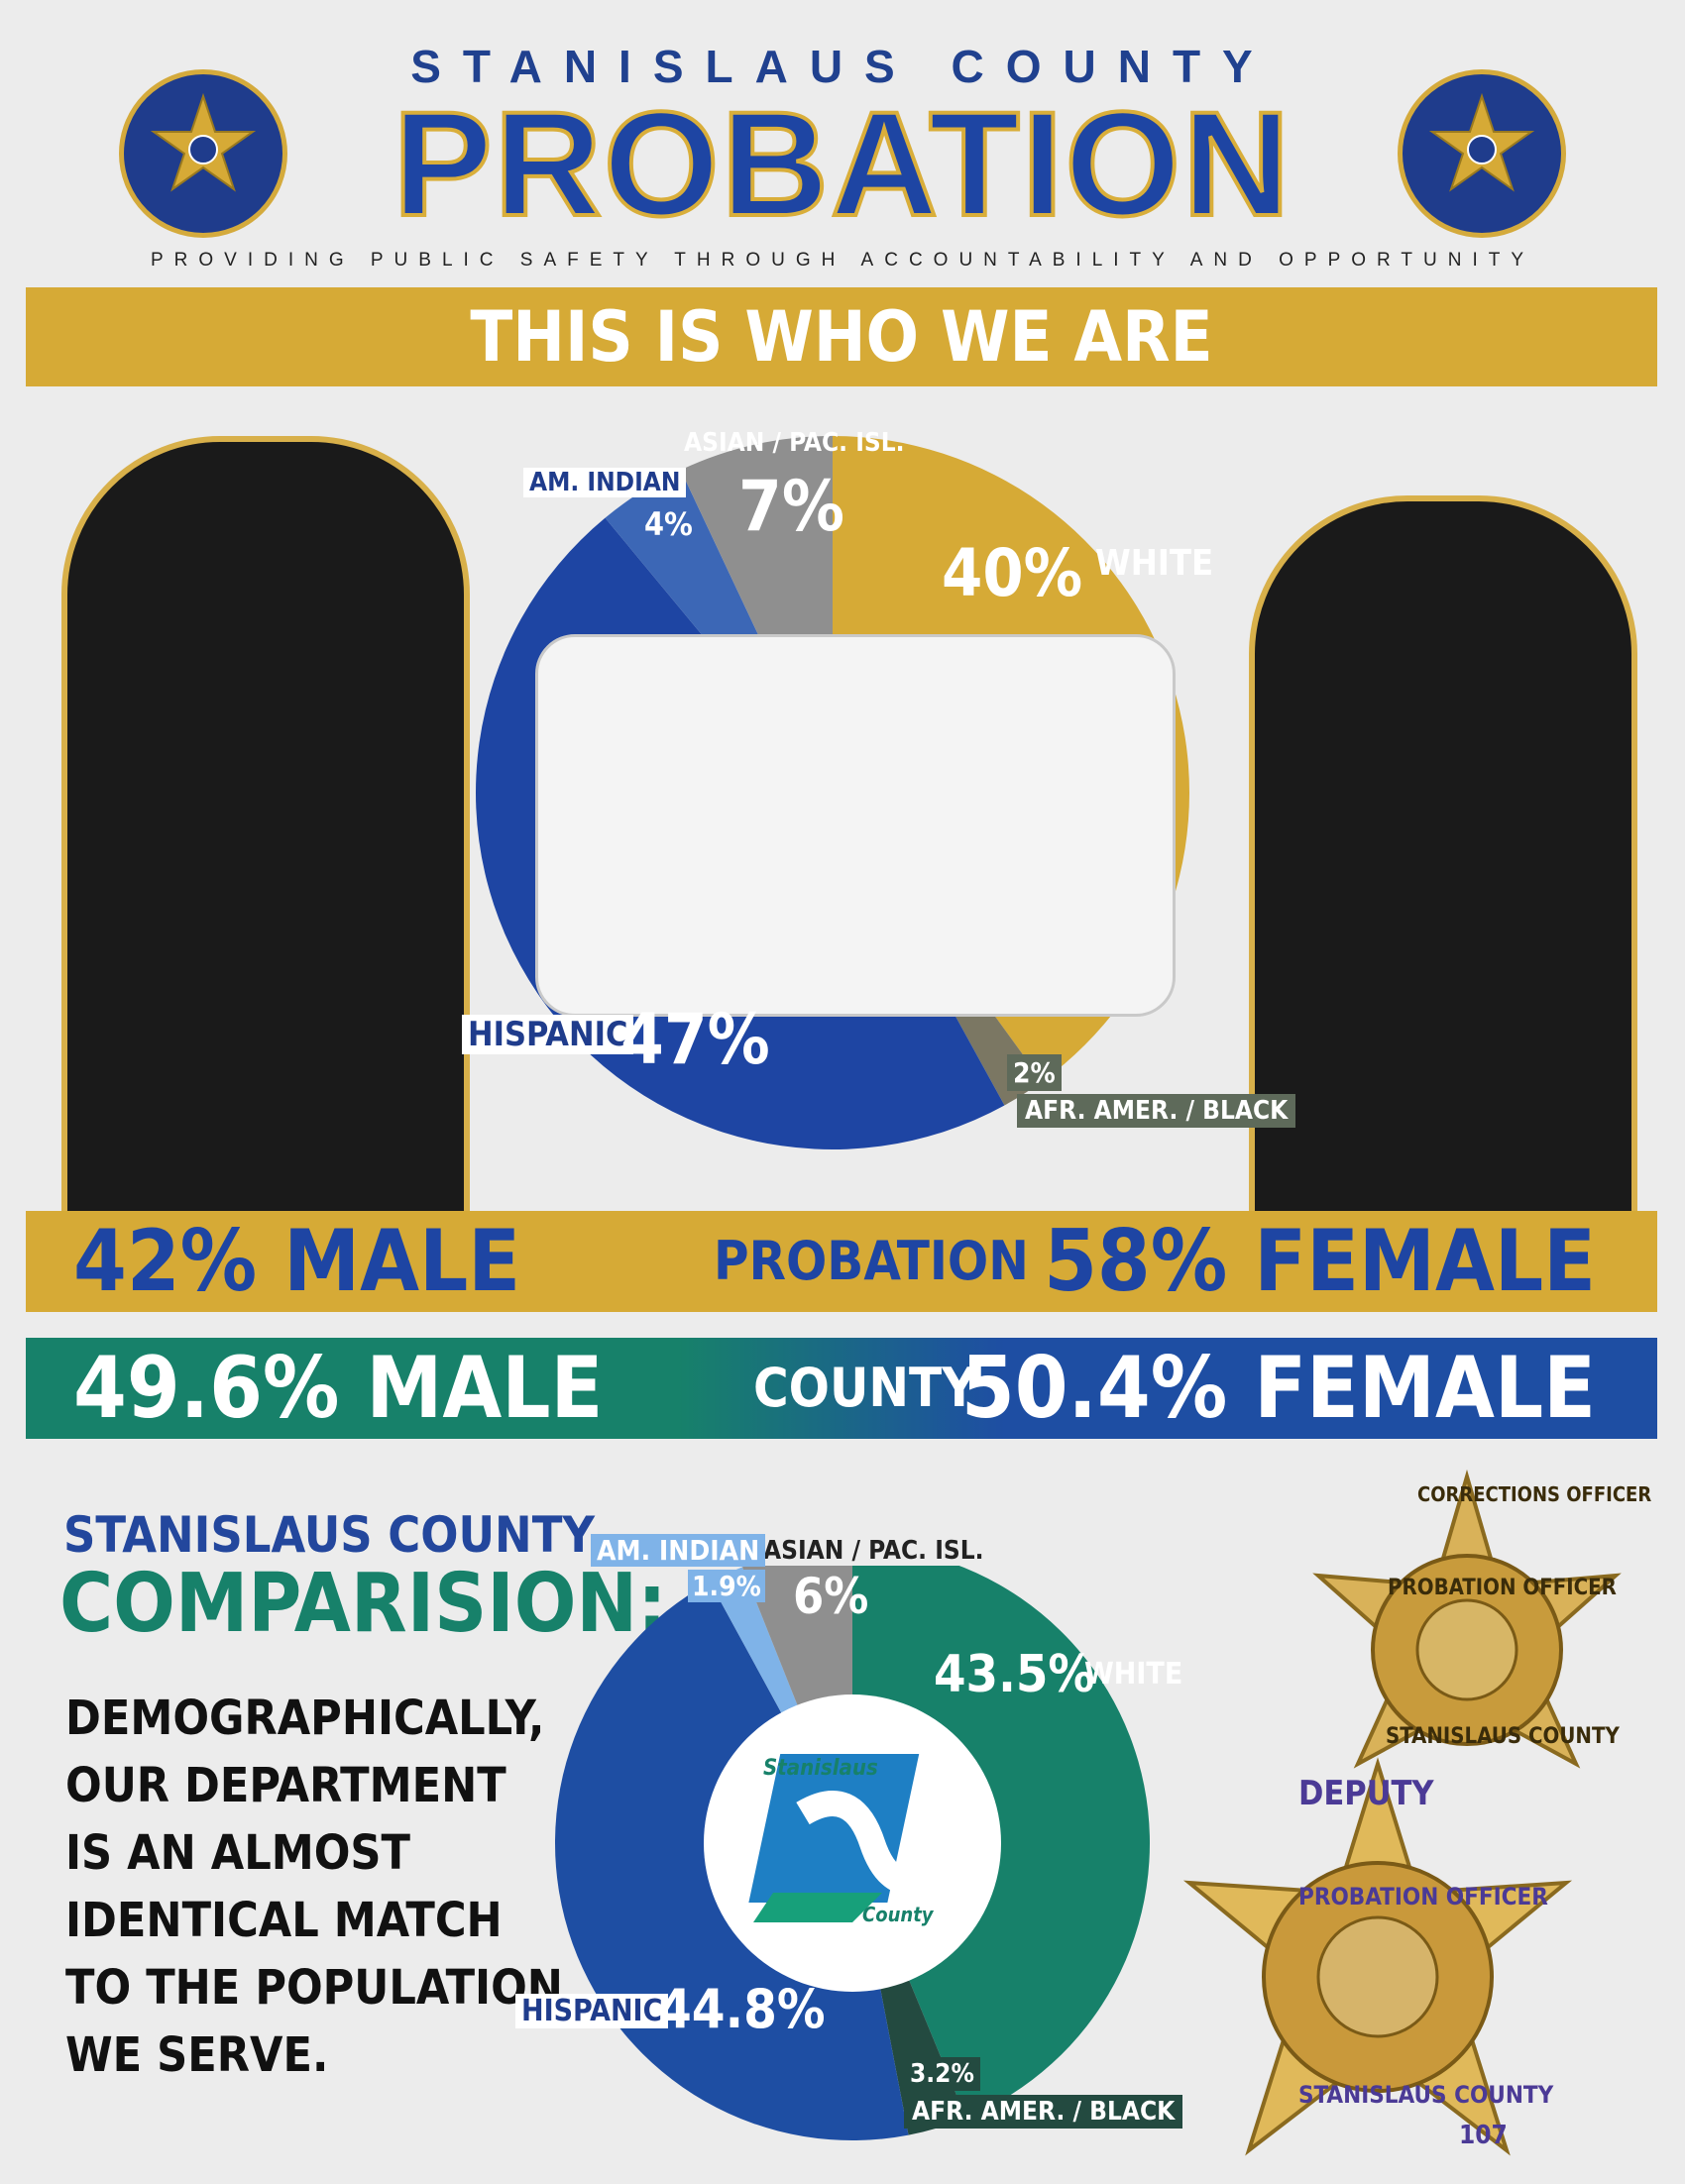 This screenshot has height=2184, width=1685. I want to click on badge1-top-text: CORRECTIONS OFFICER, so click(1534, 1494).